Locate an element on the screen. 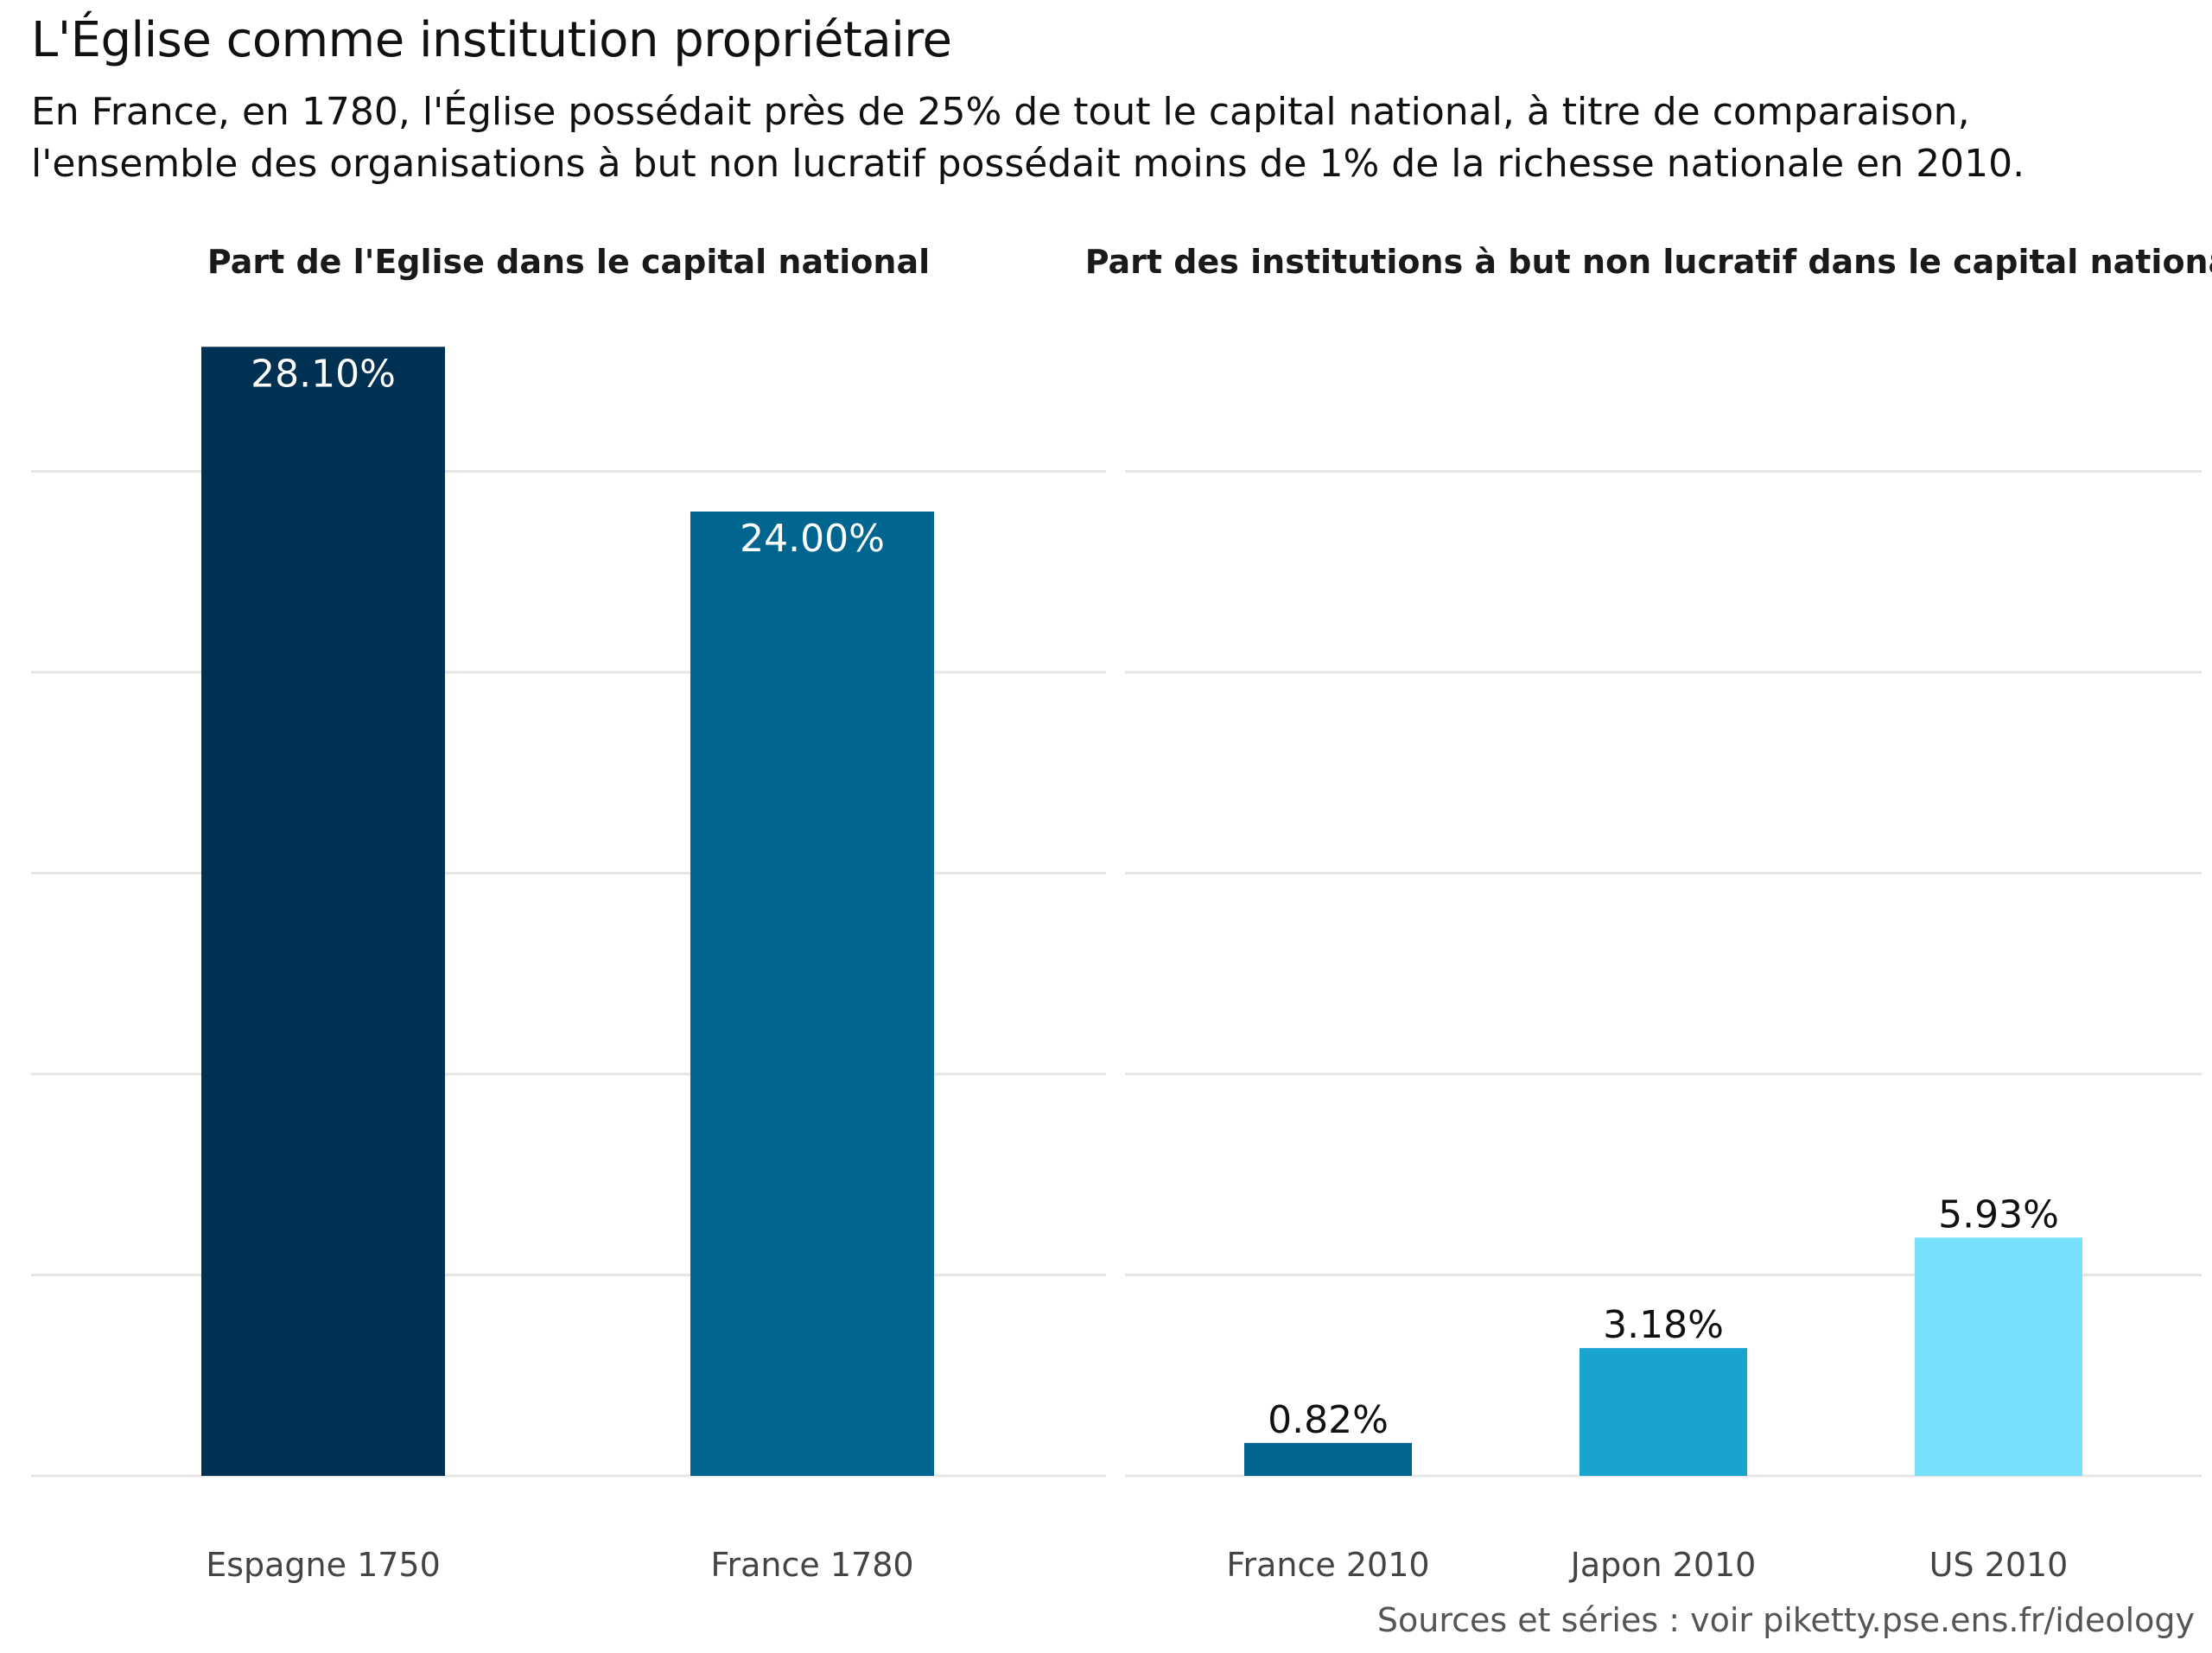 The width and height of the screenshot is (2212, 1653). data-label-france-2010: 0.82% is located at coordinates (1328, 1420).